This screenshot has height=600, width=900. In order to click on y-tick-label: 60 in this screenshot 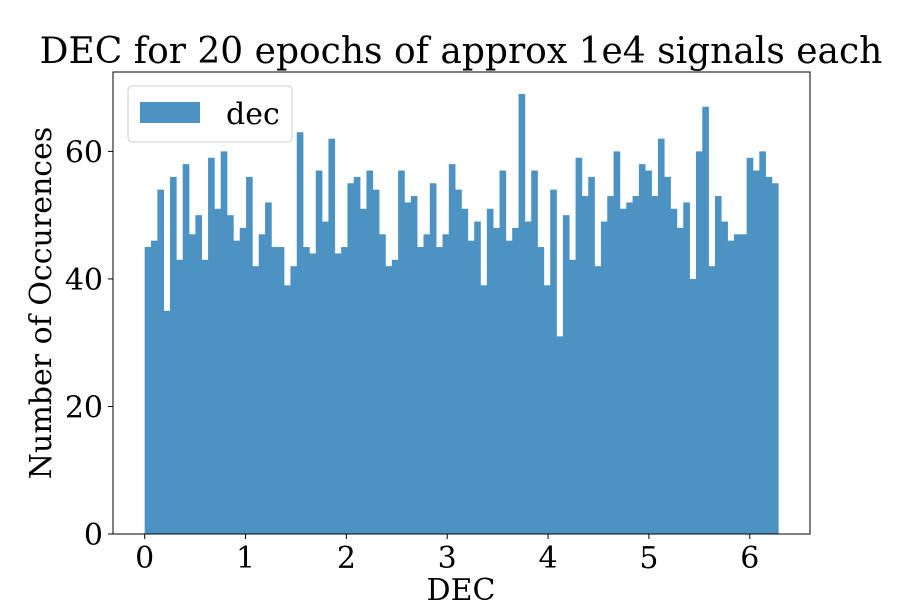, I will do `click(84, 152)`.